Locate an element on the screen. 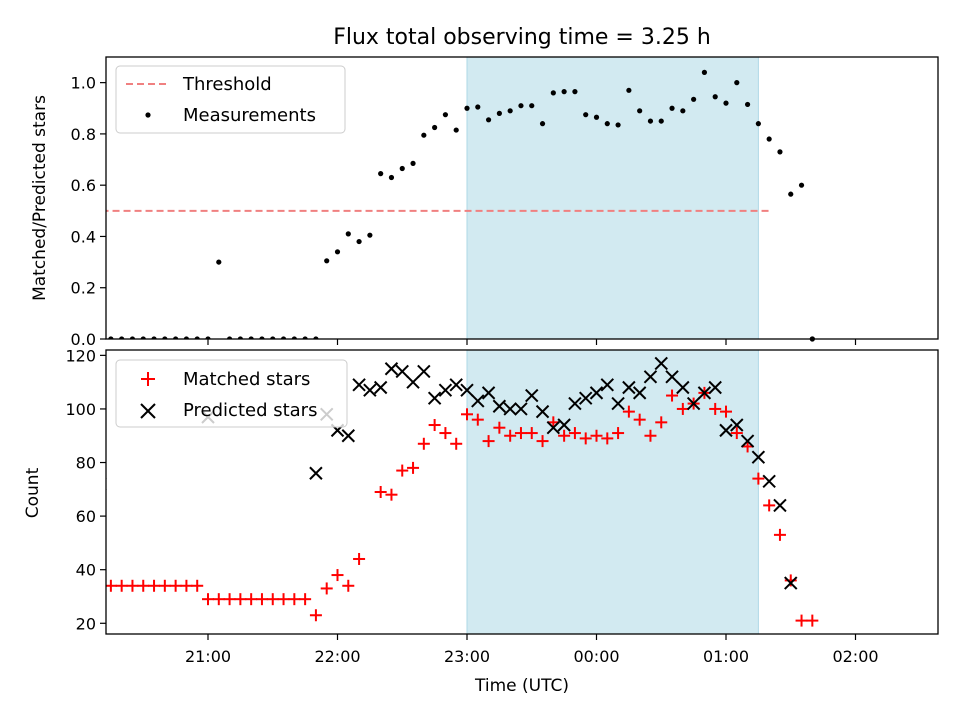 The image size is (960, 720). top-y-tick-label: 0.2 is located at coordinates (83, 288).